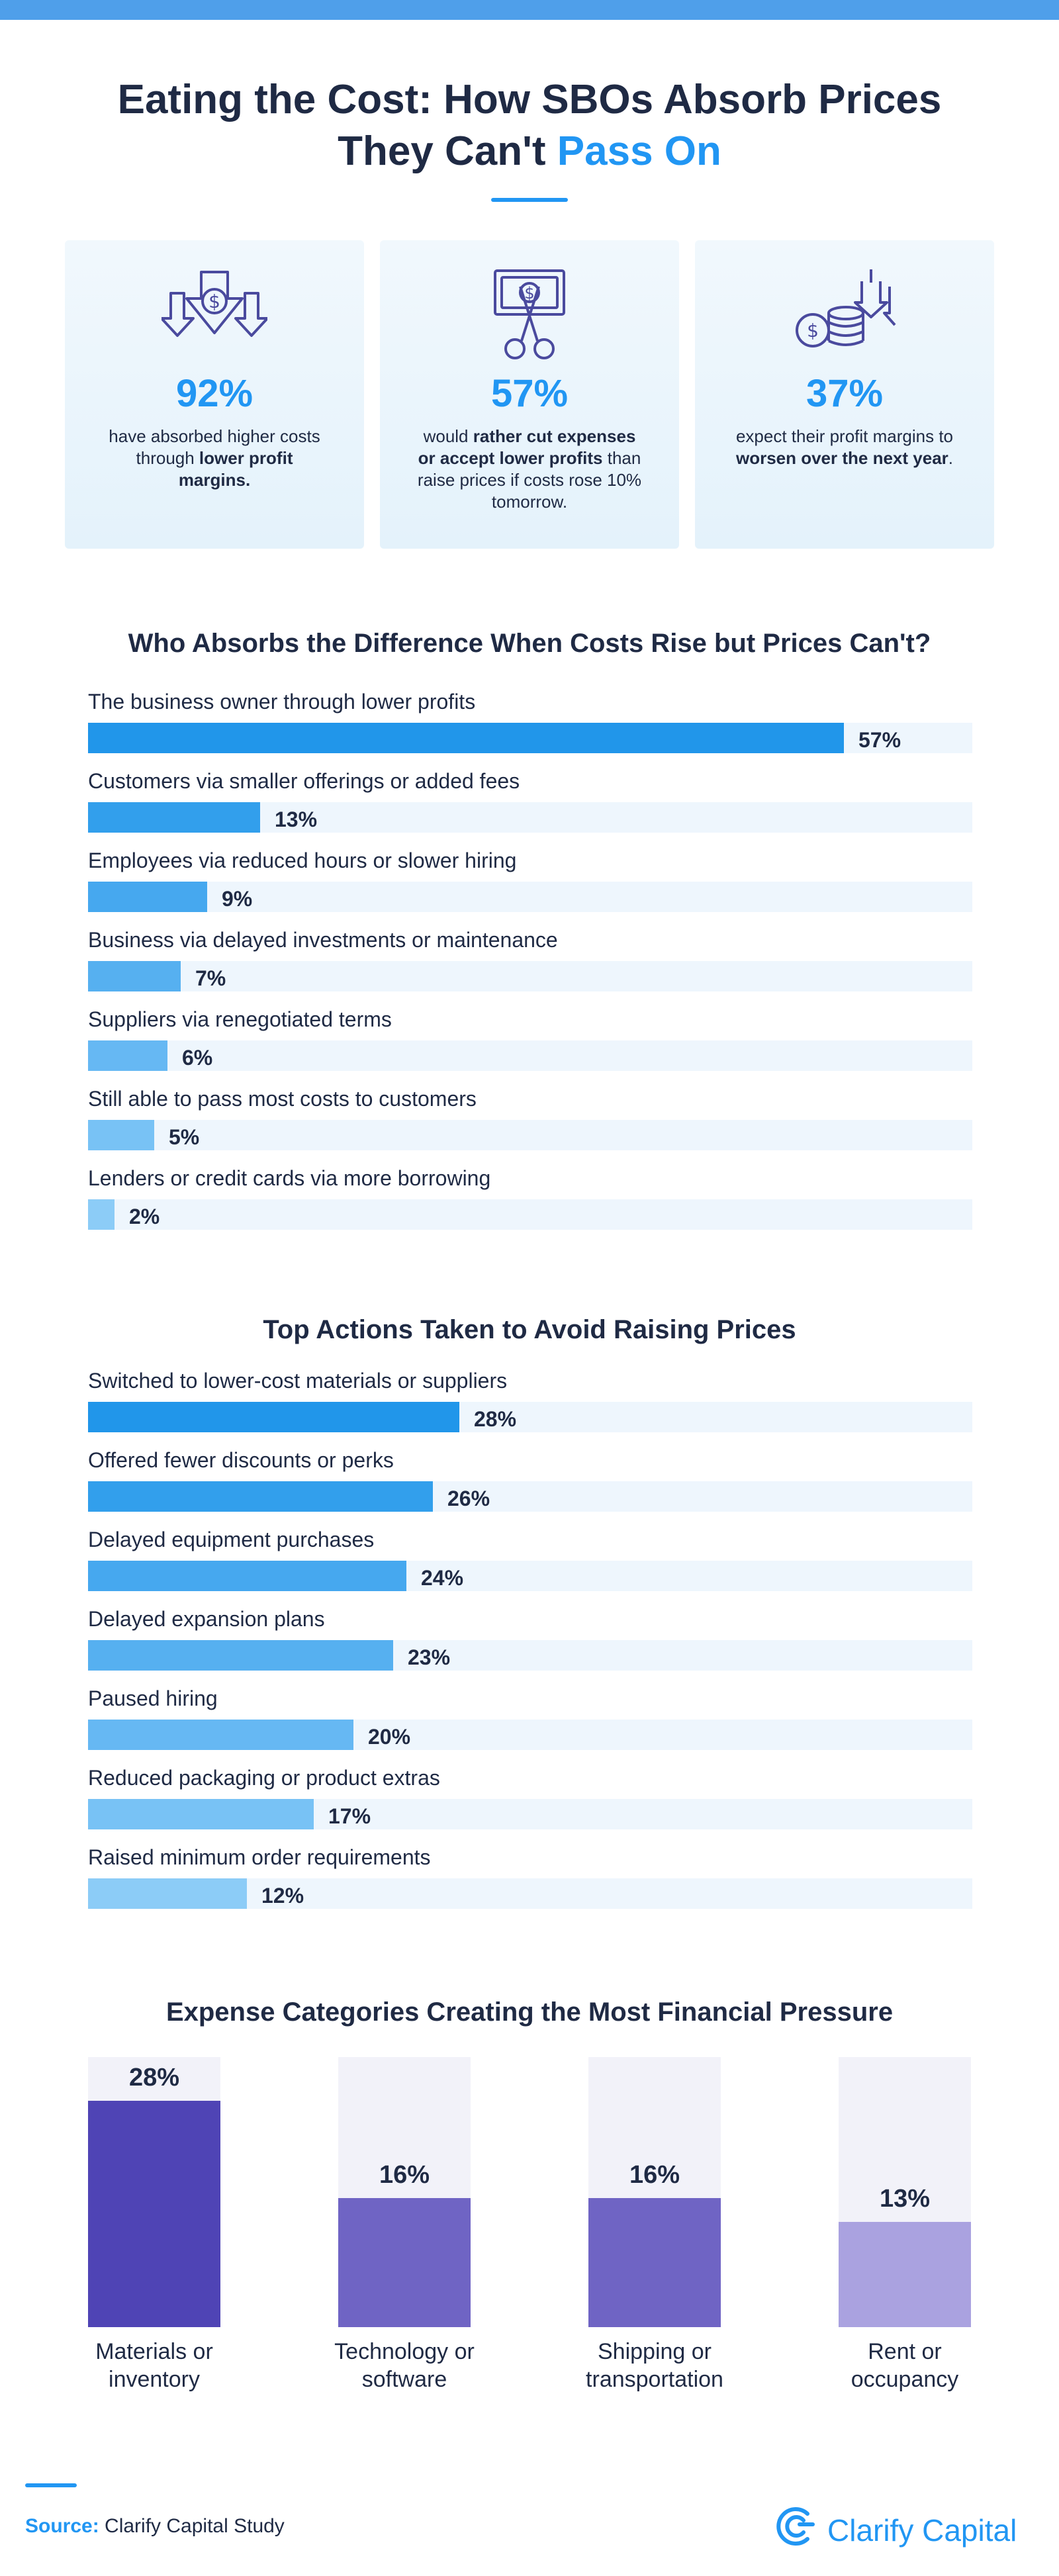  What do you see at coordinates (259, 1857) in the screenshot?
I see `bar-label: Raised minimum order requirements` at bounding box center [259, 1857].